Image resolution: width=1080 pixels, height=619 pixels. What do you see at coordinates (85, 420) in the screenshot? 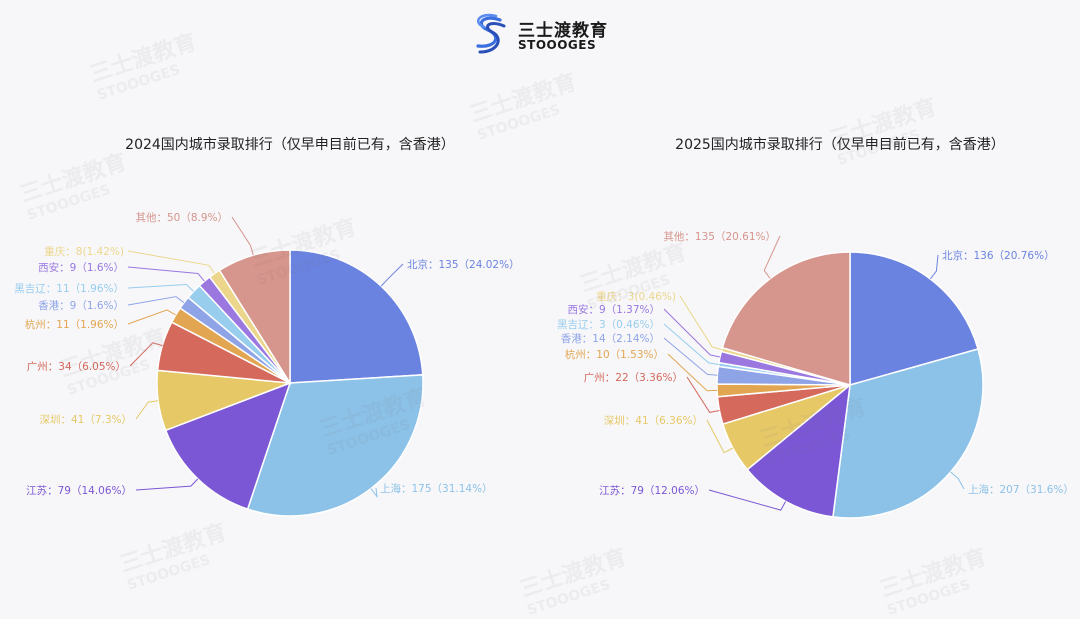
I see `slice-label-0-3: 深圳：41（7.3%）` at bounding box center [85, 420].